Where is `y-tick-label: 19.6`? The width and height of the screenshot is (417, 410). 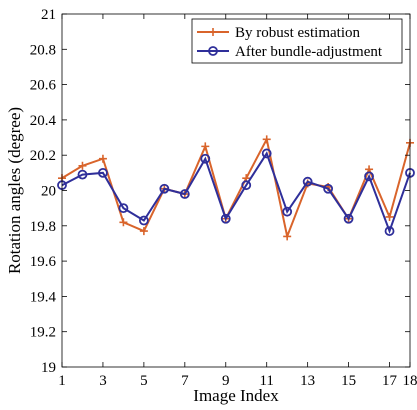 y-tick-label: 19.6 is located at coordinates (43, 262).